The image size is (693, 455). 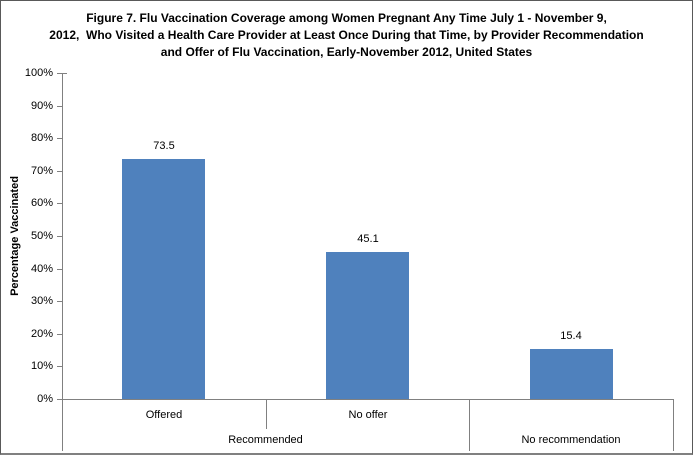 I want to click on value-label-no-recommendation: 15.4, so click(x=571, y=336).